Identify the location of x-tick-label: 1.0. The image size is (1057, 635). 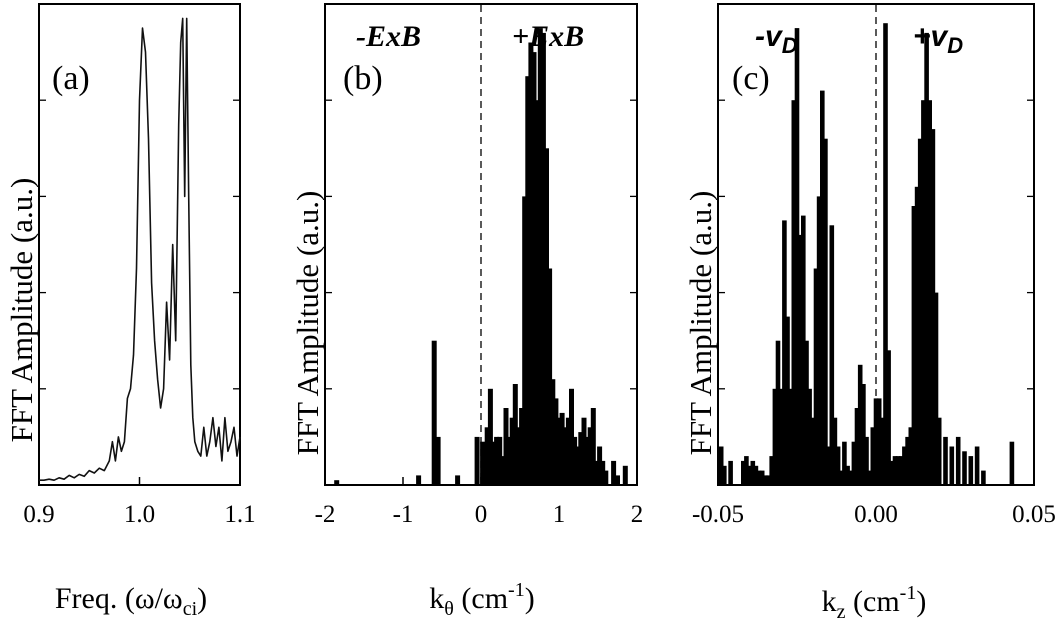
(139, 514).